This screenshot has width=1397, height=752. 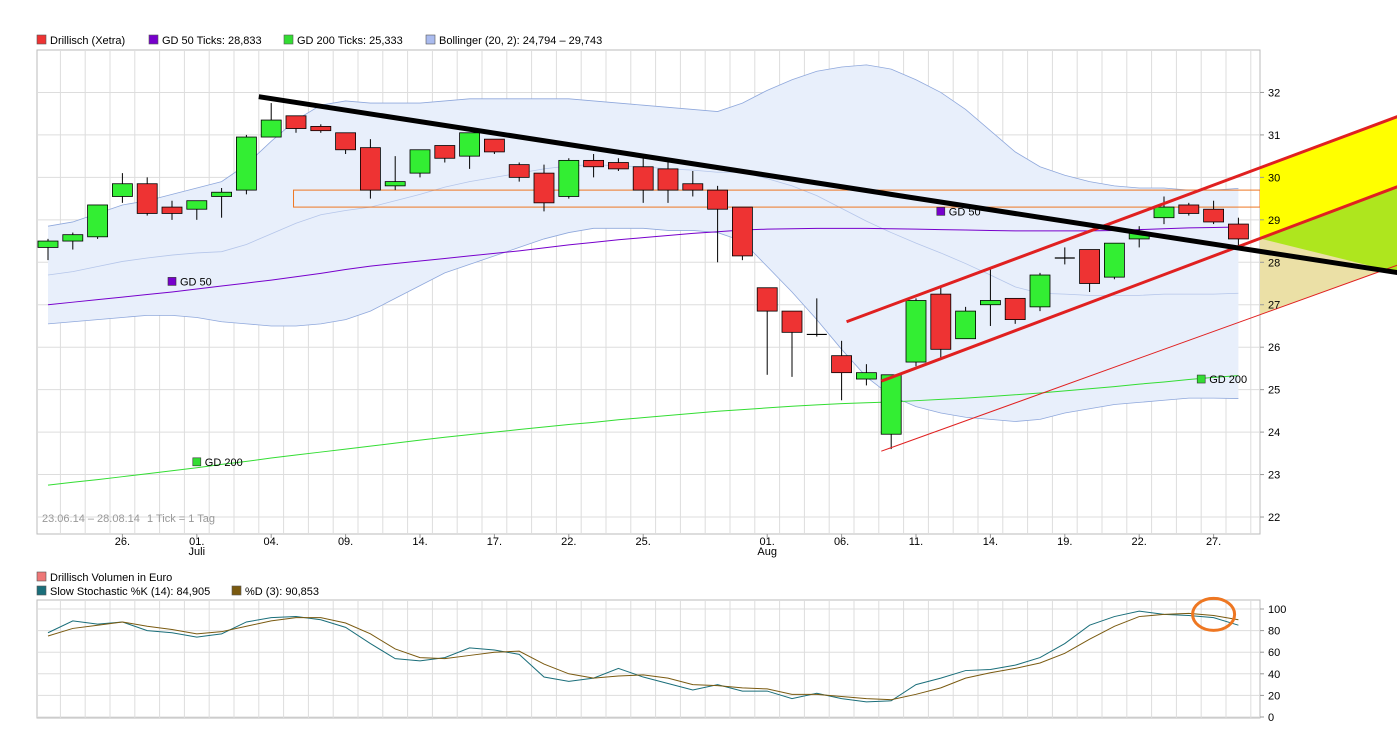 What do you see at coordinates (1274, 93) in the screenshot?
I see `y-tick-label: 32` at bounding box center [1274, 93].